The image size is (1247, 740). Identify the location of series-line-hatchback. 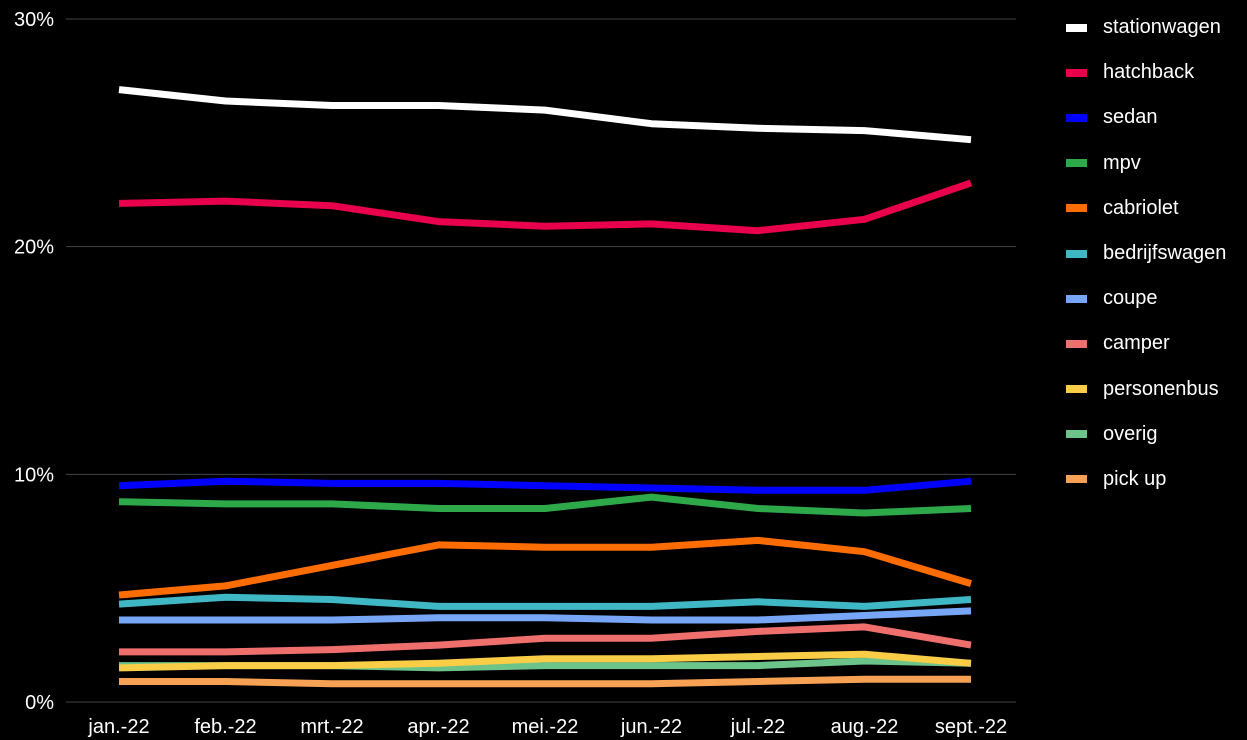
(545, 207).